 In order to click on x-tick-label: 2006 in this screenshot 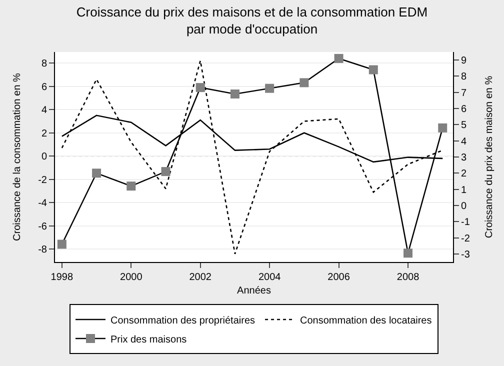, I will do `click(339, 277)`.